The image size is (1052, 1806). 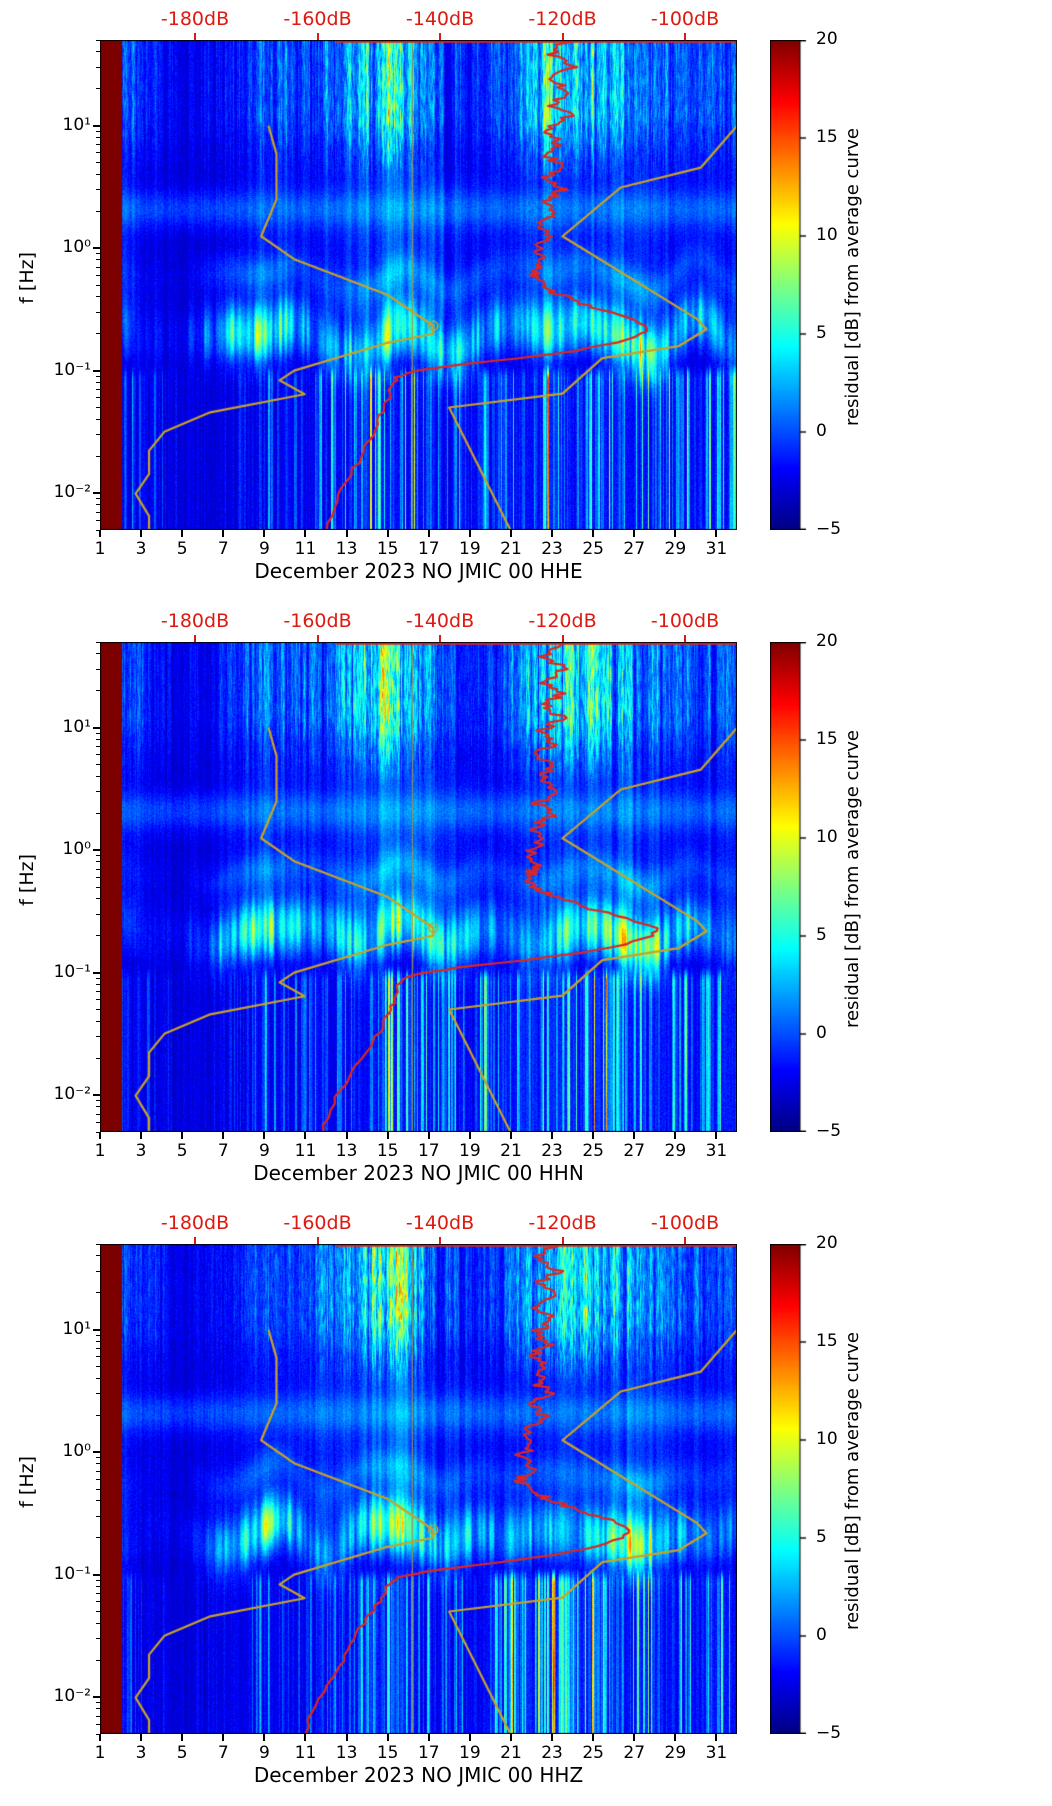 What do you see at coordinates (72, 1094) in the screenshot?
I see `y-tick-label: 10⁻²` at bounding box center [72, 1094].